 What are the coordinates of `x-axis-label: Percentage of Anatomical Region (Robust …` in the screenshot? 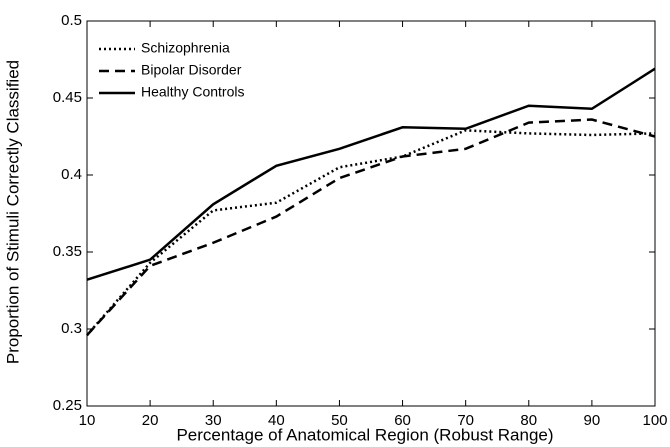 It's located at (364, 434).